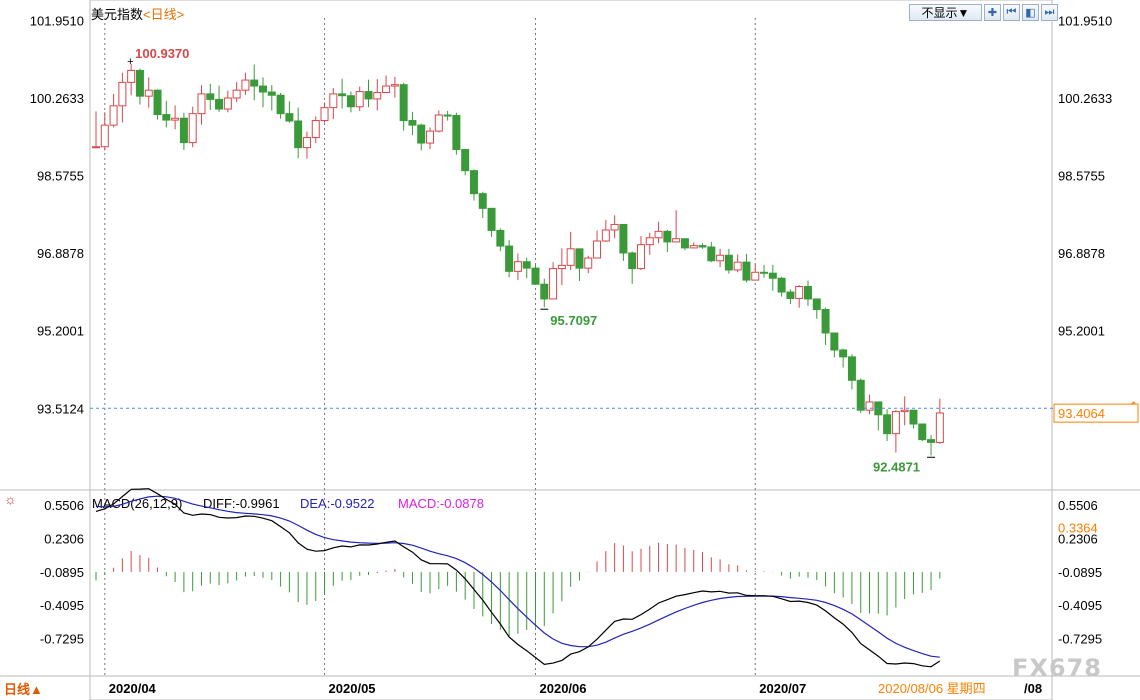  What do you see at coordinates (130, 62) in the screenshot?
I see `max-marker: +` at bounding box center [130, 62].